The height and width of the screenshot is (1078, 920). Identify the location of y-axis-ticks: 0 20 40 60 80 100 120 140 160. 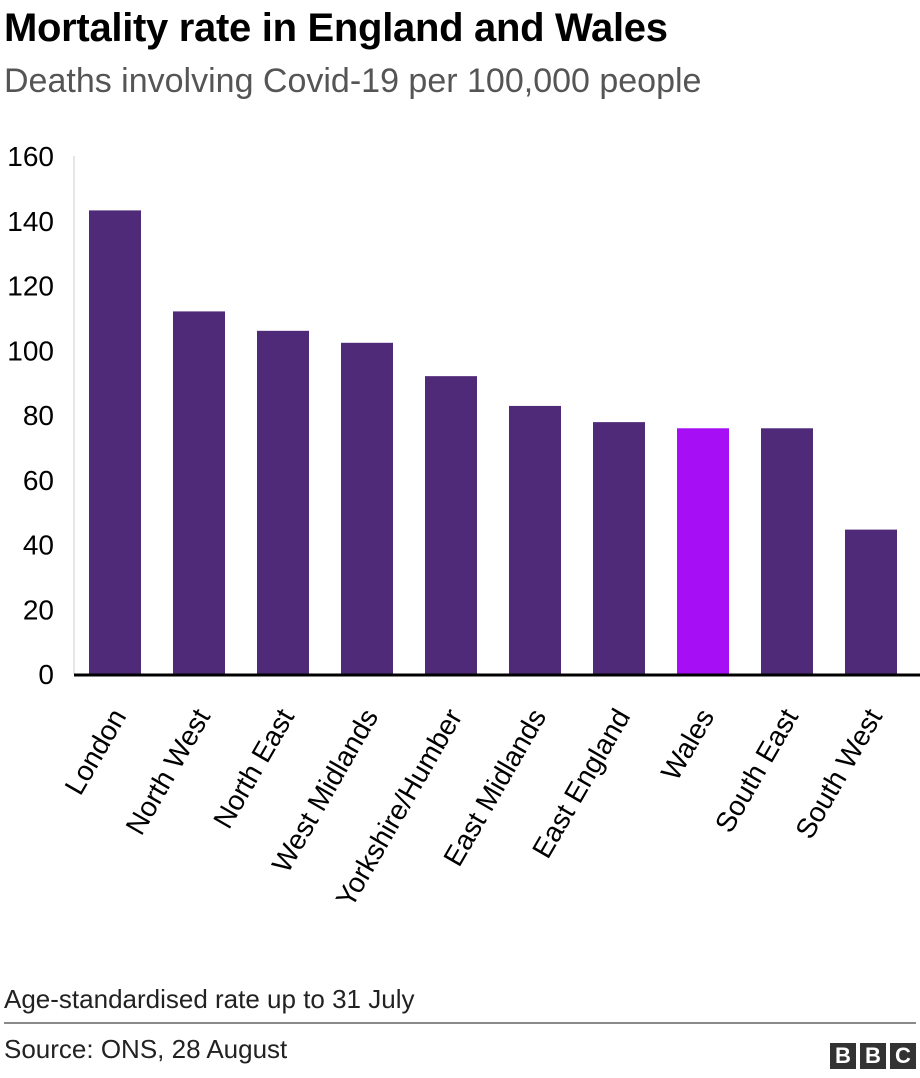
(30, 415).